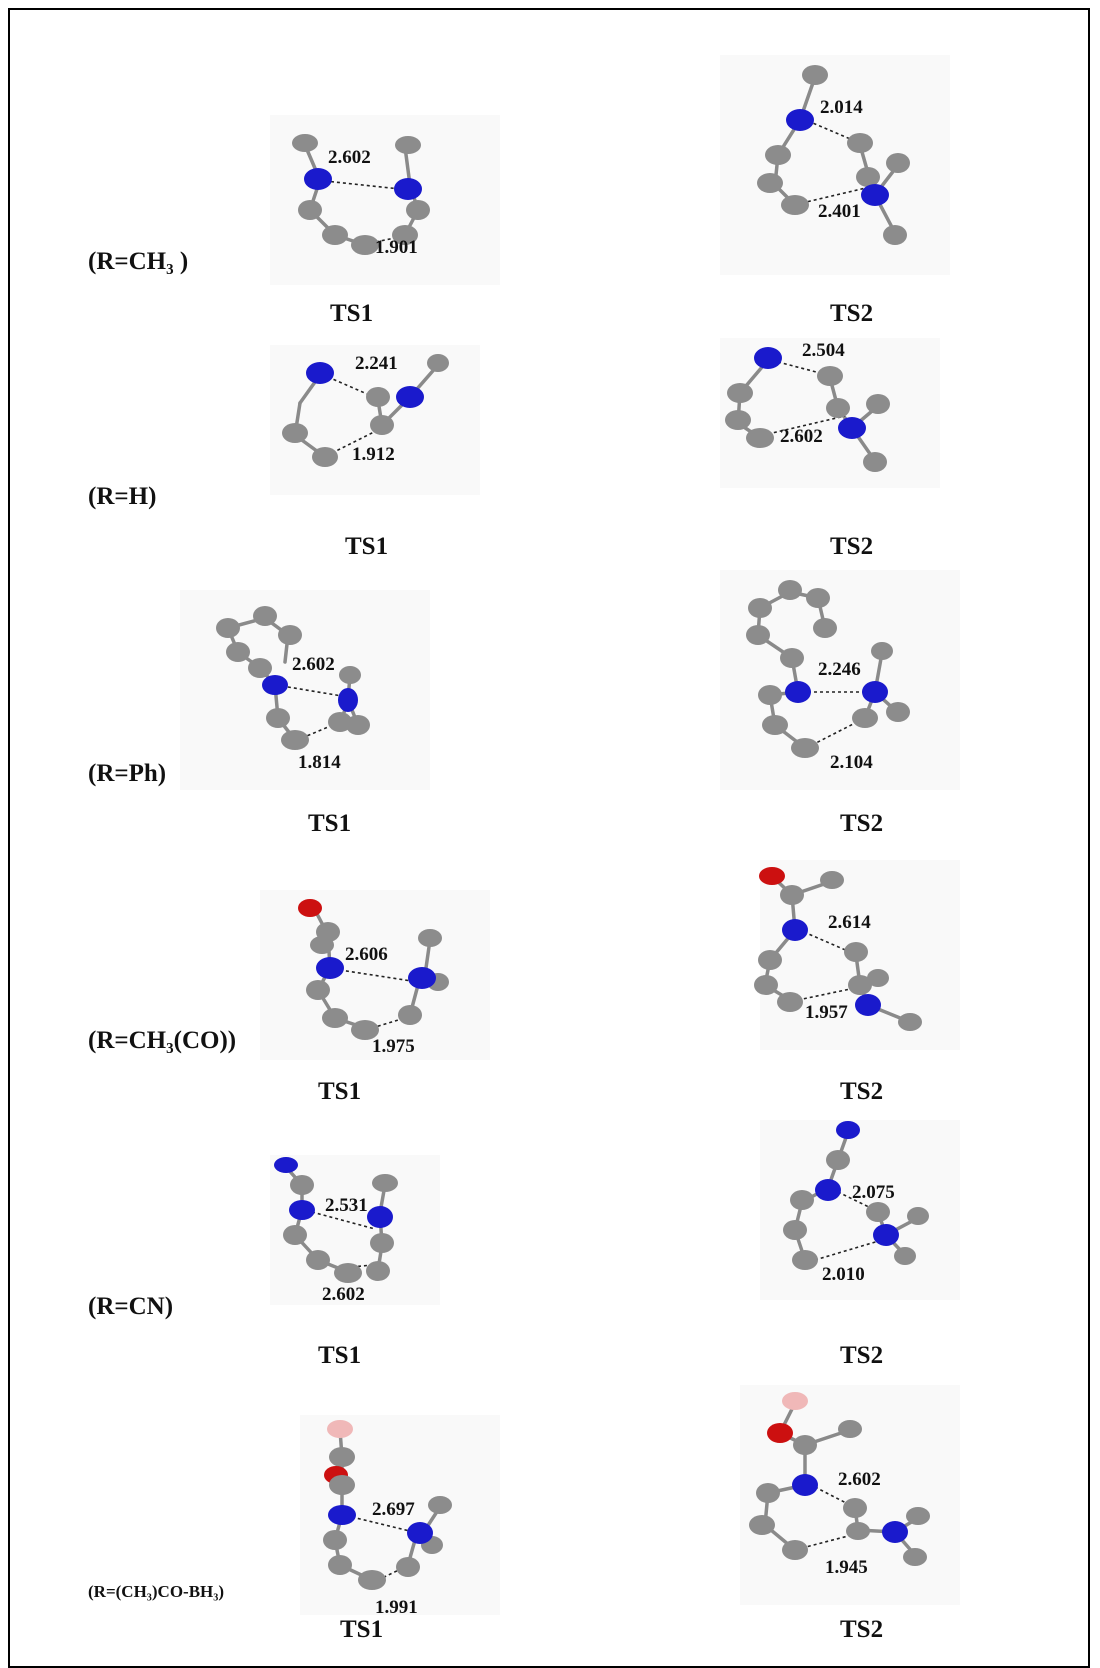 The height and width of the screenshot is (1668, 1100). I want to click on distance-label: 1.912, so click(373, 454).